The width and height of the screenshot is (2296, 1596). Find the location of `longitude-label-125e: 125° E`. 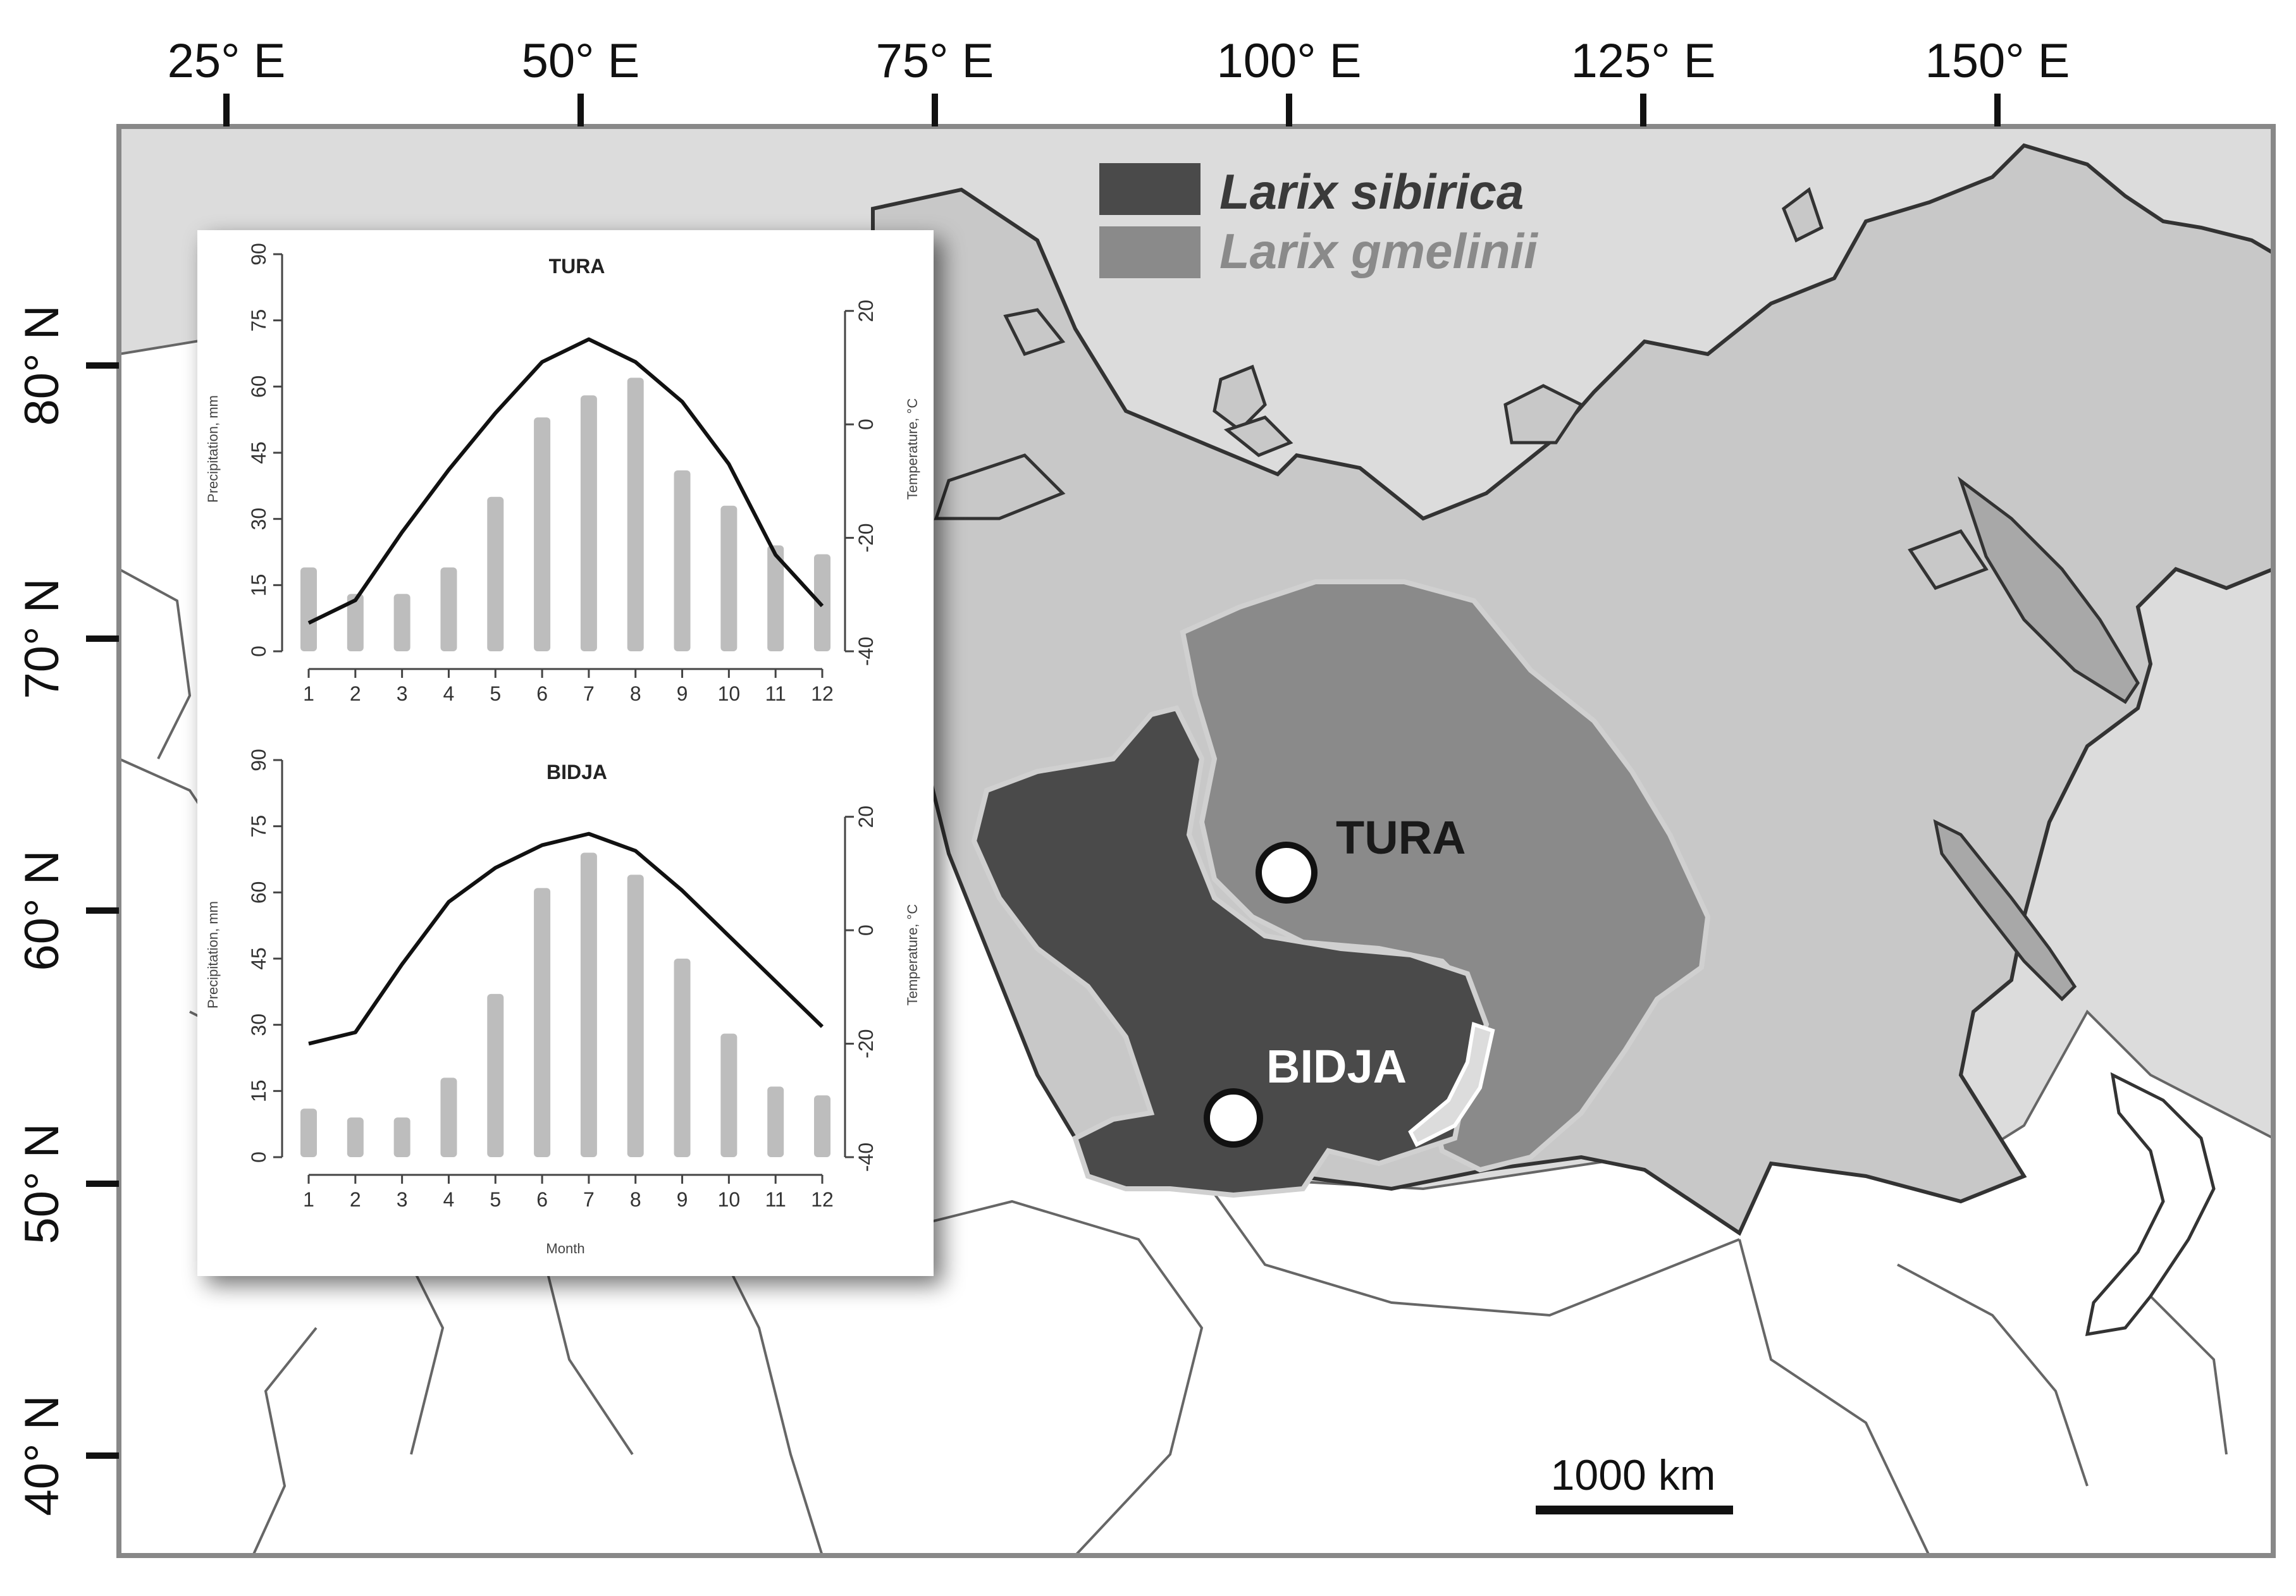

longitude-label-125e: 125° E is located at coordinates (1643, 61).